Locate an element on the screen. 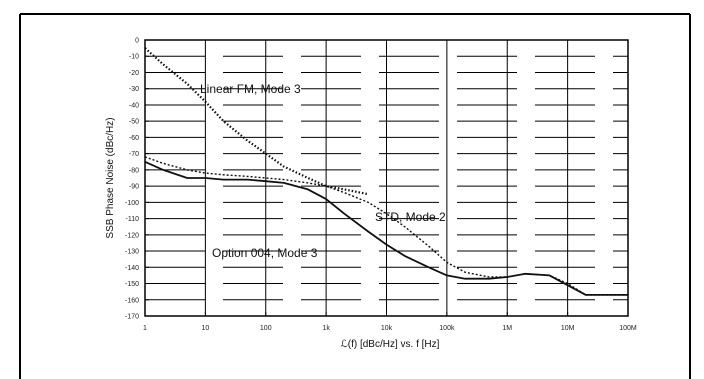 This screenshot has width=704, height=379. y-tick-label: -100 is located at coordinates (132, 203).